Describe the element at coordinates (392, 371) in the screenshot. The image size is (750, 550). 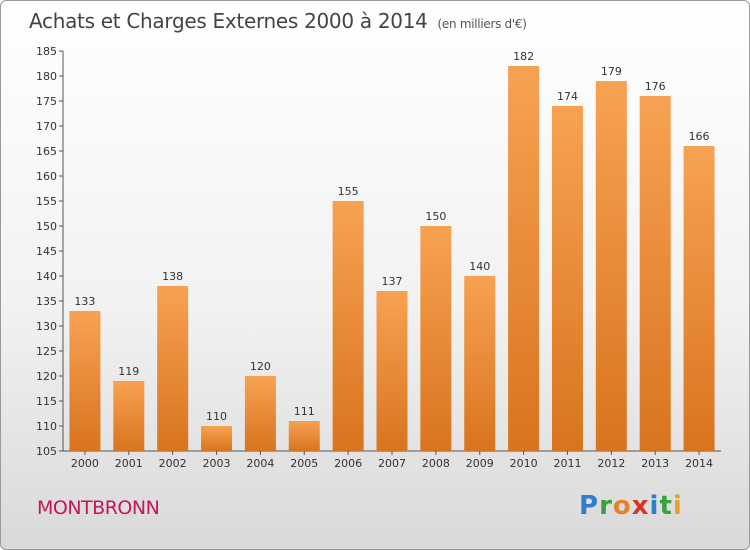
I see `bar-2007` at that location.